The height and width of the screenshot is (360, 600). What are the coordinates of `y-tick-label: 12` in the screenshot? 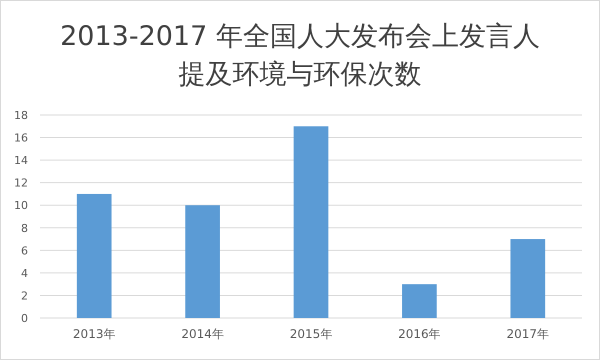 It's located at (21, 183).